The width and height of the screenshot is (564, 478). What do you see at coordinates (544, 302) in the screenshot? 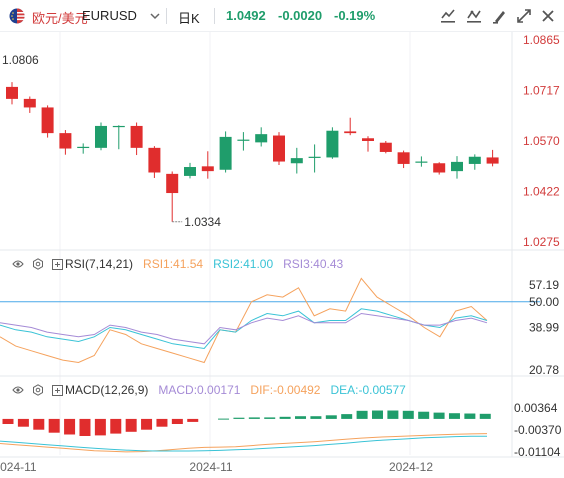
I see `rsi-axis-label: 50.00` at bounding box center [544, 302].